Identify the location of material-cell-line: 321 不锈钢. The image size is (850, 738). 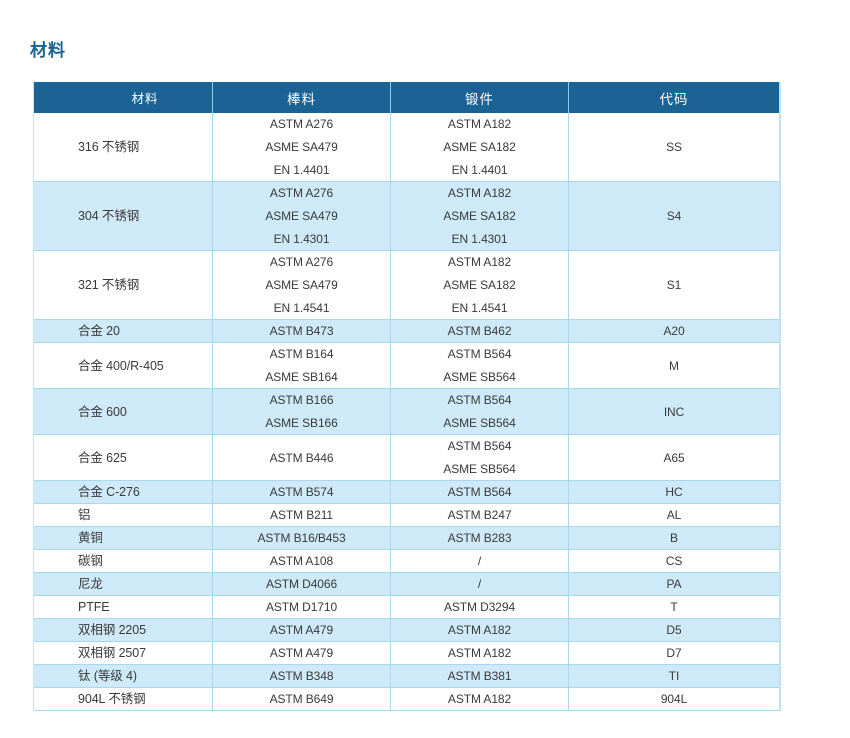
(109, 285).